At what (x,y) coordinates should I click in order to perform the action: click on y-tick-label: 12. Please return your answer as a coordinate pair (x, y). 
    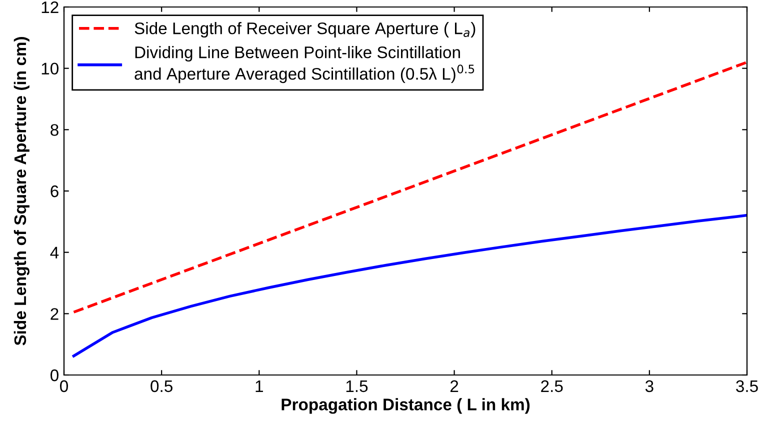
    Looking at the image, I should click on (50, 7).